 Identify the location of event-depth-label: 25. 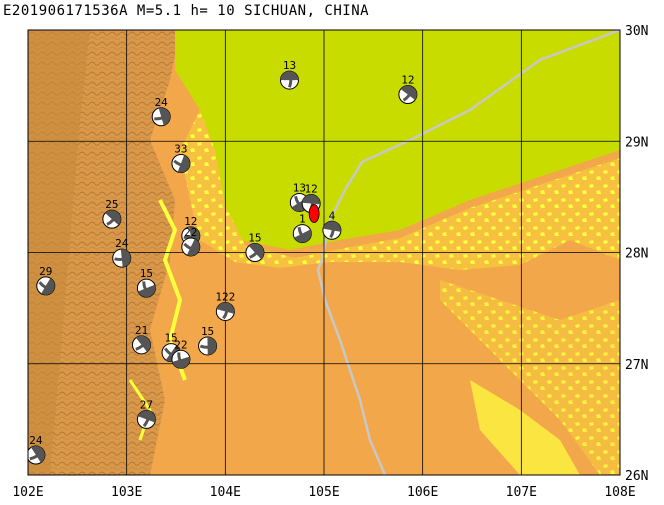
(111, 204).